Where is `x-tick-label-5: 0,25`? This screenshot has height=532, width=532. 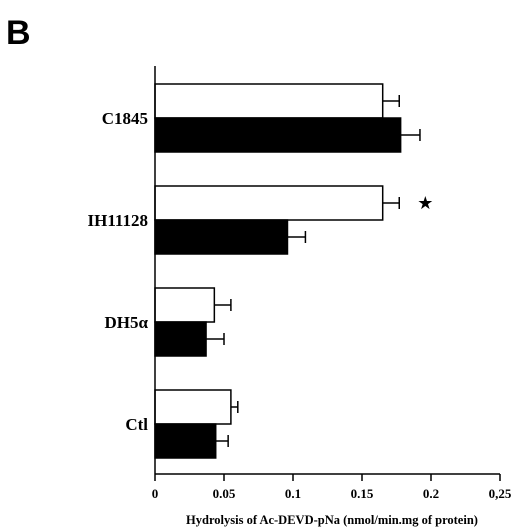
x-tick-label-5: 0,25 is located at coordinates (500, 493).